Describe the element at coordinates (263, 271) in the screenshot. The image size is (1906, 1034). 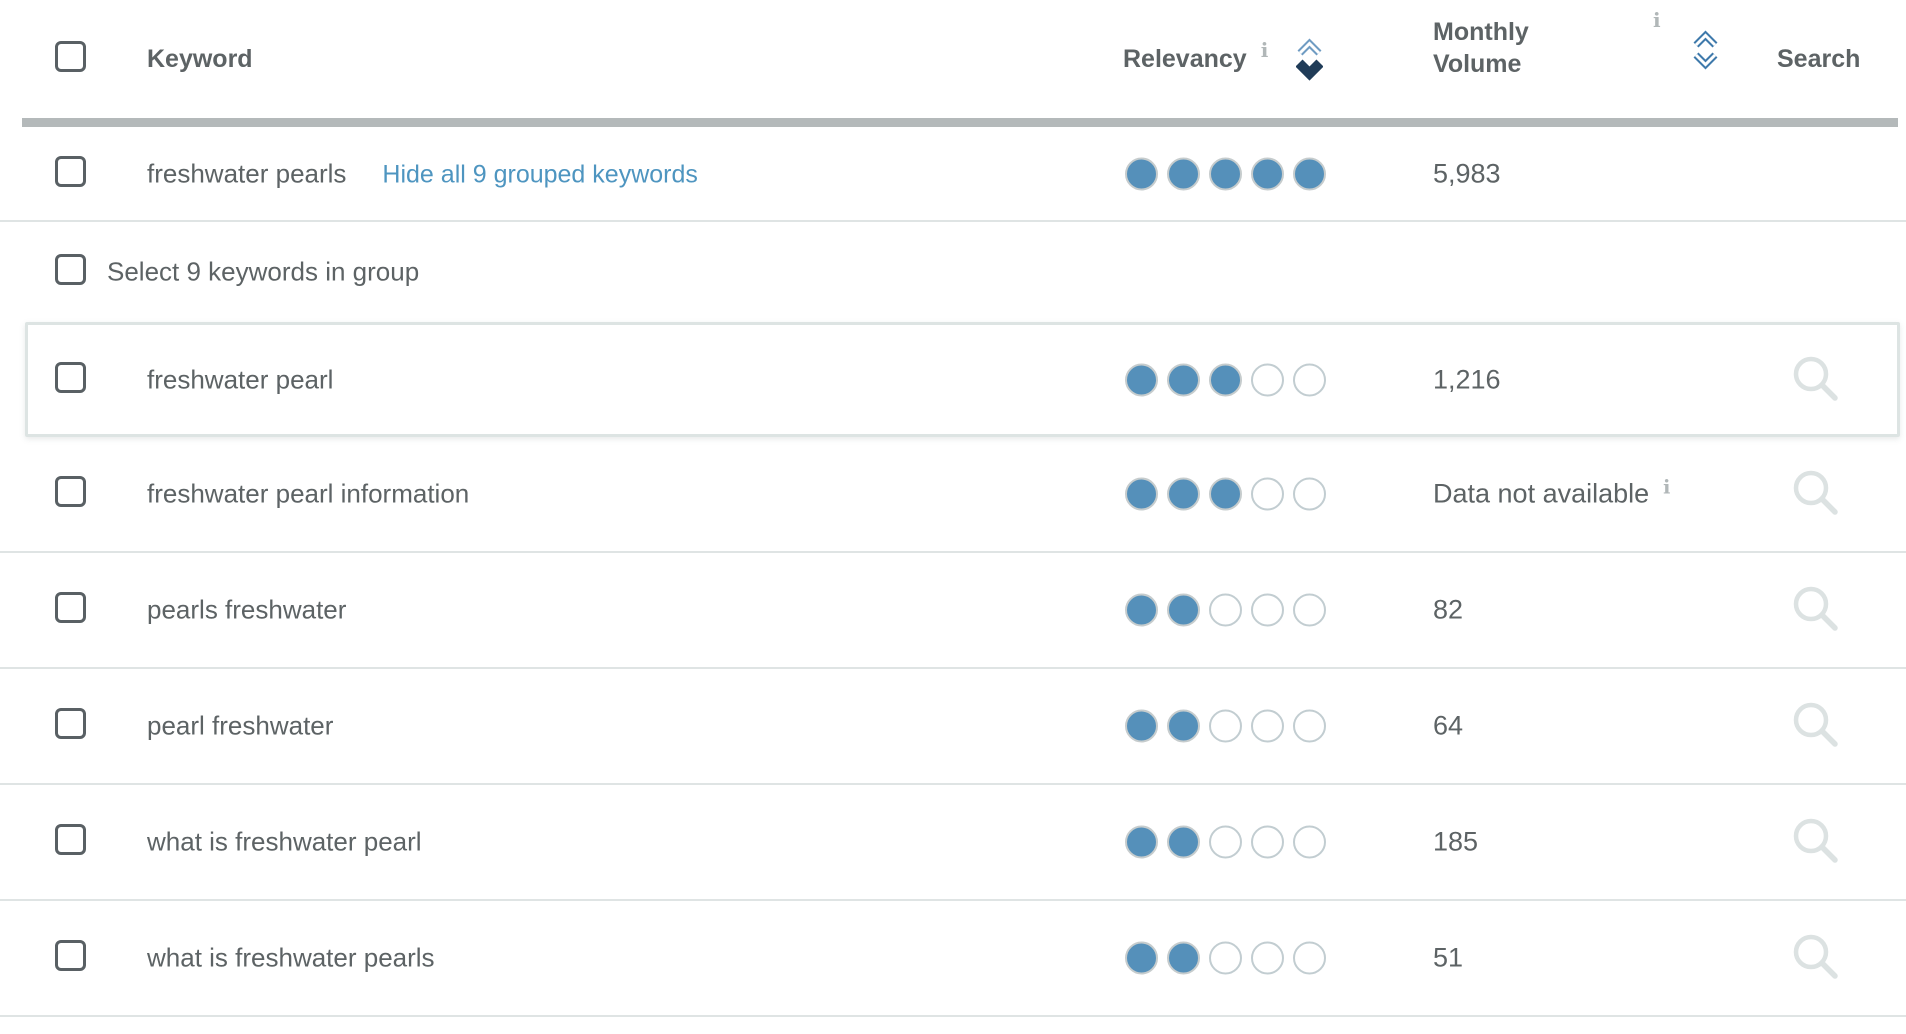
I see `select-group-label: Select 9 keywords in group` at that location.